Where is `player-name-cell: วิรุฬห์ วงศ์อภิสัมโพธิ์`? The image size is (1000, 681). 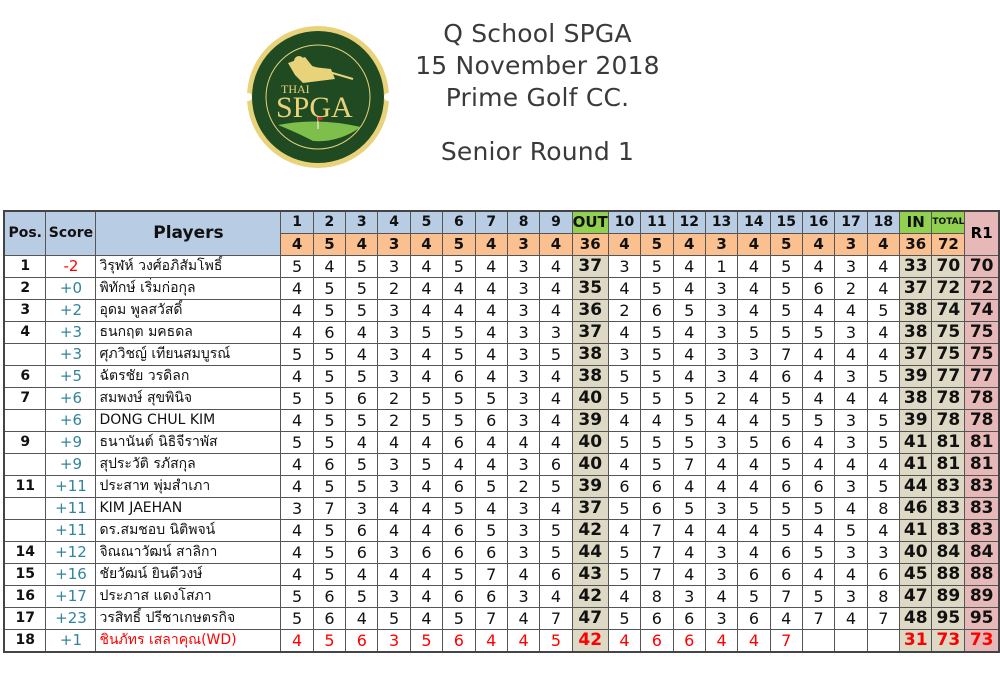
player-name-cell: วิรุฬห์ วงศ์อภิสัมโพธิ์ is located at coordinates (188, 266).